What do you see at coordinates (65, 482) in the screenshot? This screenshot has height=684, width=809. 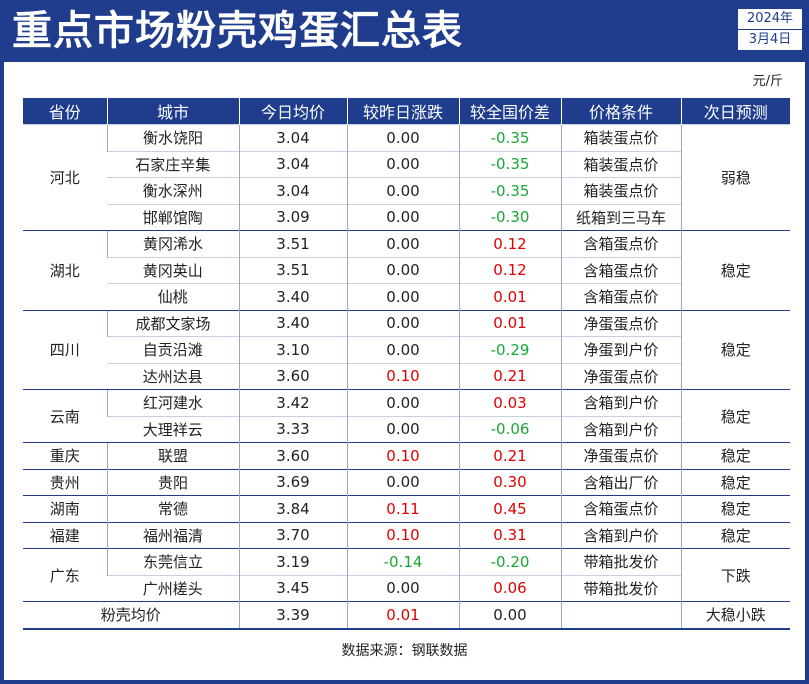 I see `province-cell: 贵州` at bounding box center [65, 482].